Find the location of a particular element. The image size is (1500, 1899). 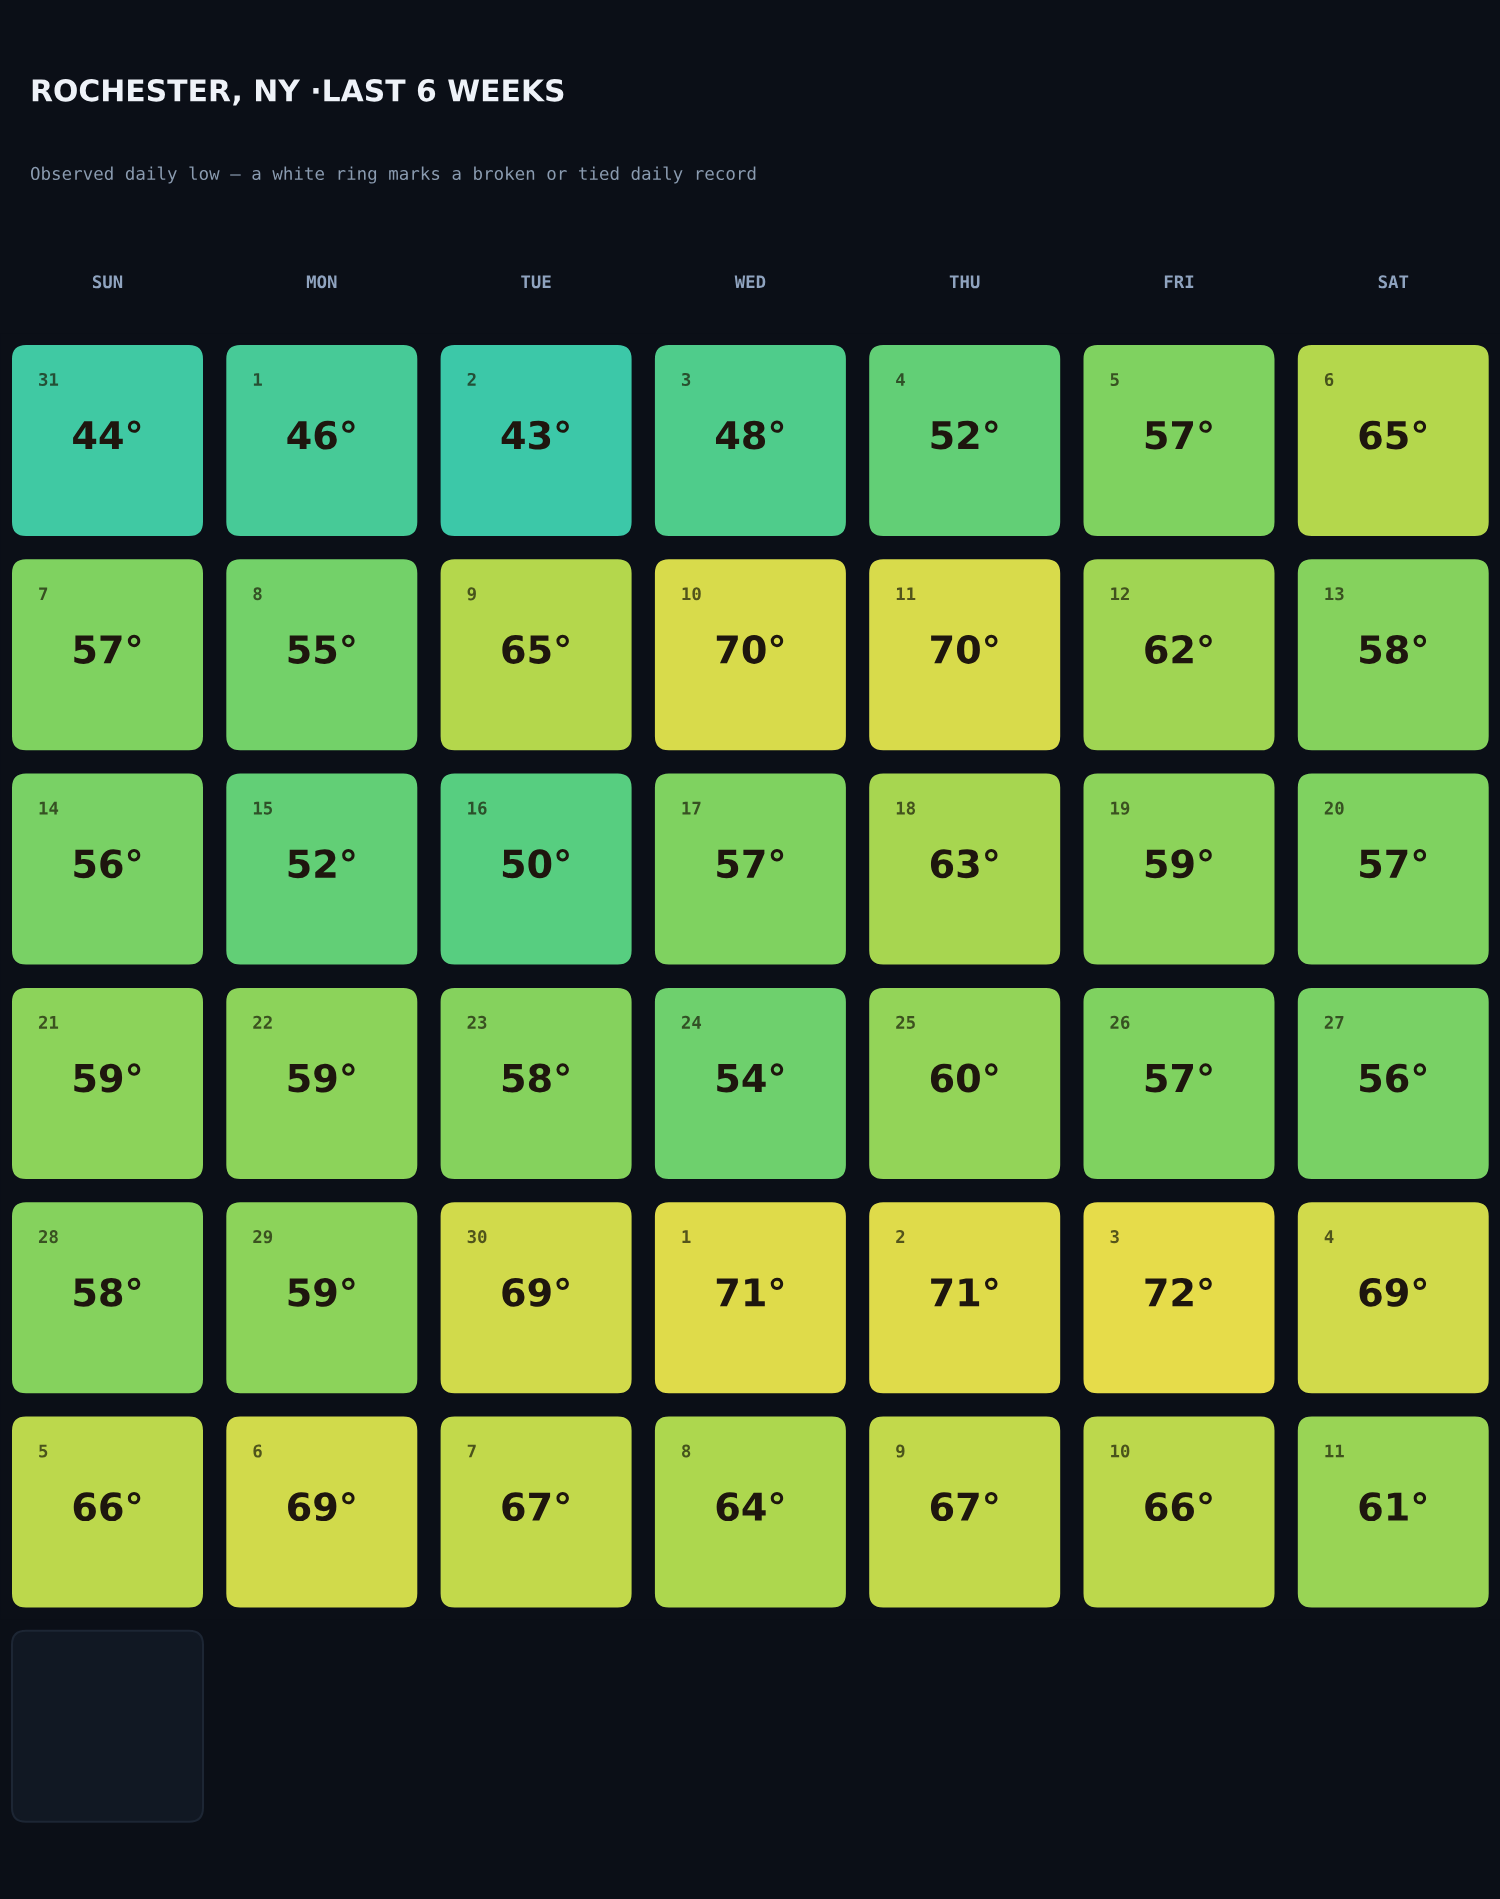

data-label: 54° is located at coordinates (750, 1078).